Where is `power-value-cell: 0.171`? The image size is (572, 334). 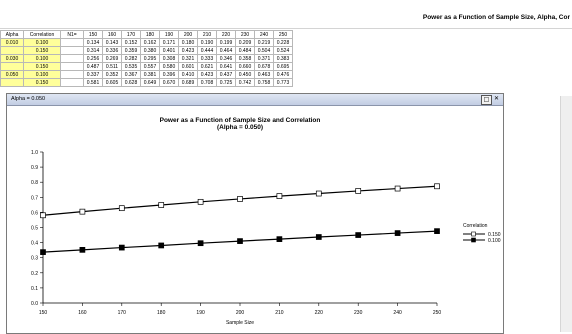 power-value-cell: 0.171 is located at coordinates (169, 42).